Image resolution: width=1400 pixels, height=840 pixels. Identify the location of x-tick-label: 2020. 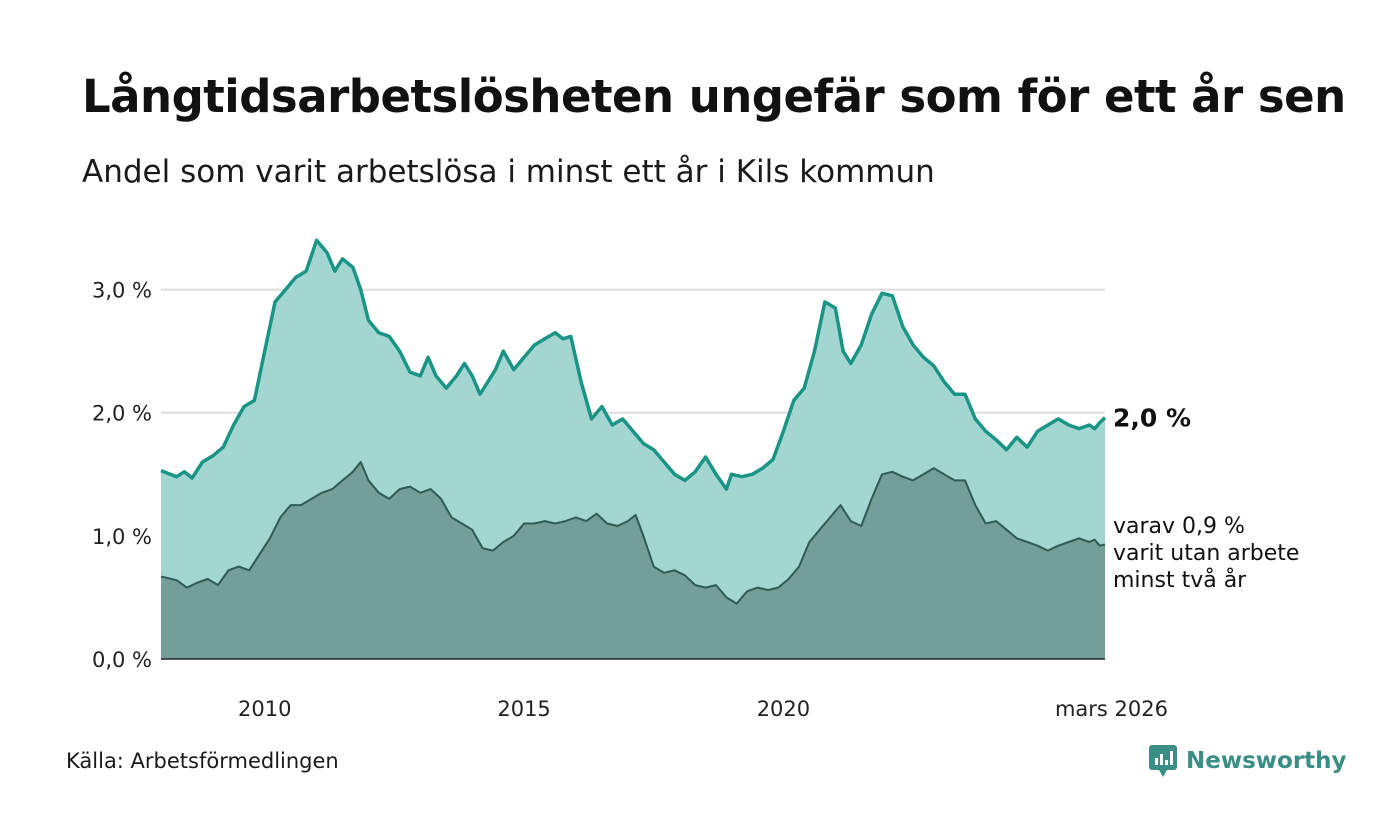
(783, 709).